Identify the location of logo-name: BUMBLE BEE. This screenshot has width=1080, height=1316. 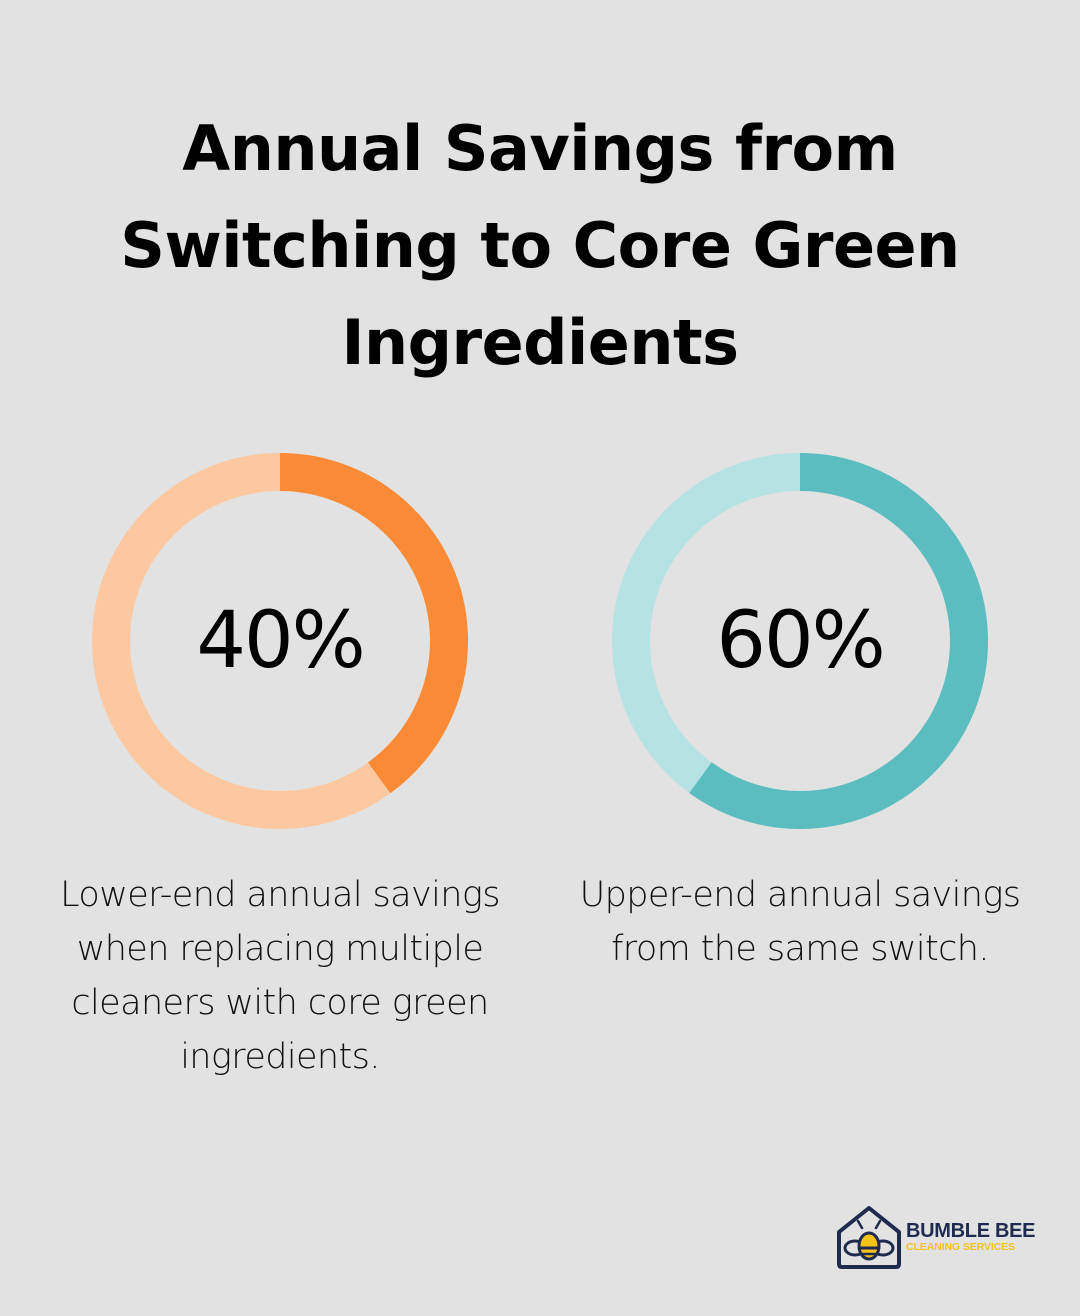
(971, 1231).